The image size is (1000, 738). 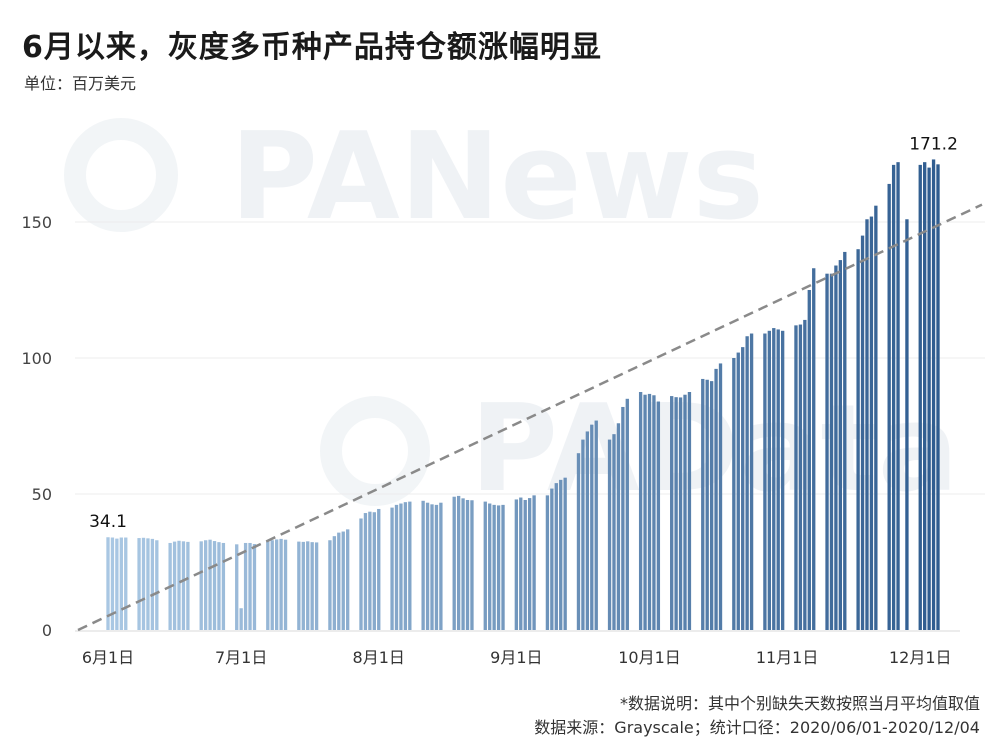 What do you see at coordinates (42, 494) in the screenshot?
I see `y-tick-label: 50` at bounding box center [42, 494].